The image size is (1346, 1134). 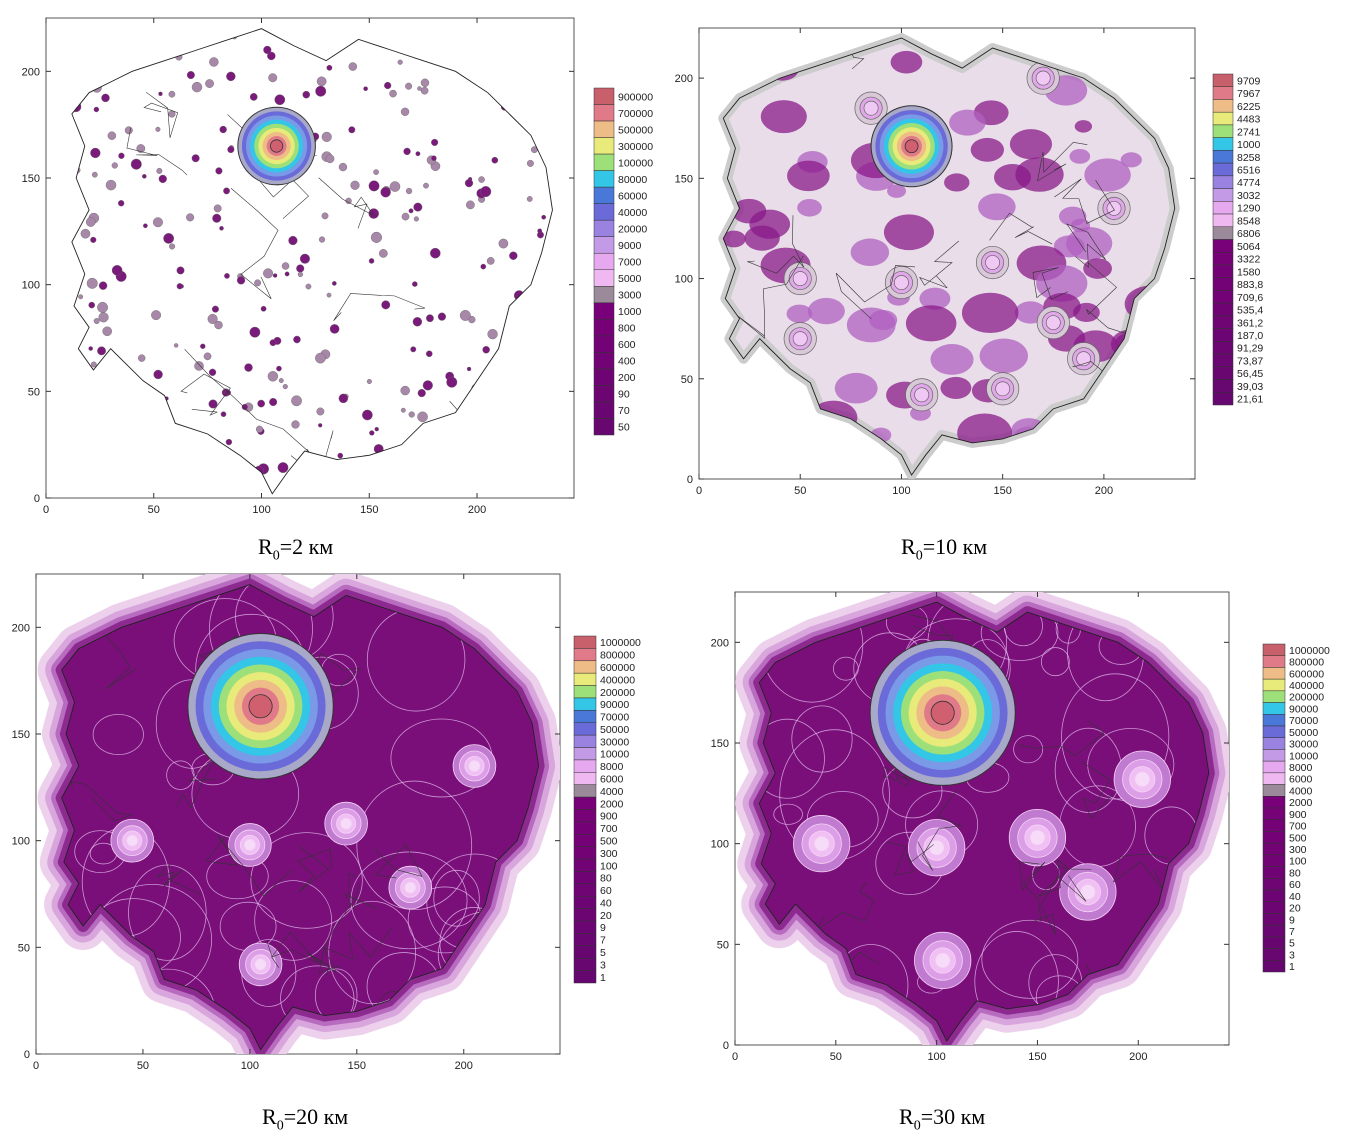 What do you see at coordinates (612, 767) in the screenshot?
I see `legend-label: 8000` at bounding box center [612, 767].